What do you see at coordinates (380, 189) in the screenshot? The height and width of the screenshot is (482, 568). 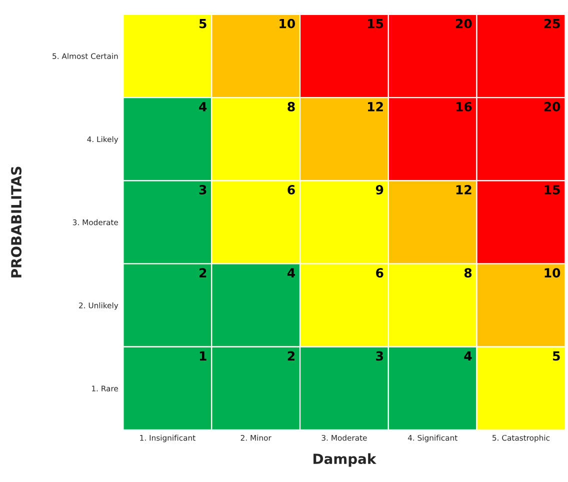 I see `data-label: 9` at bounding box center [380, 189].